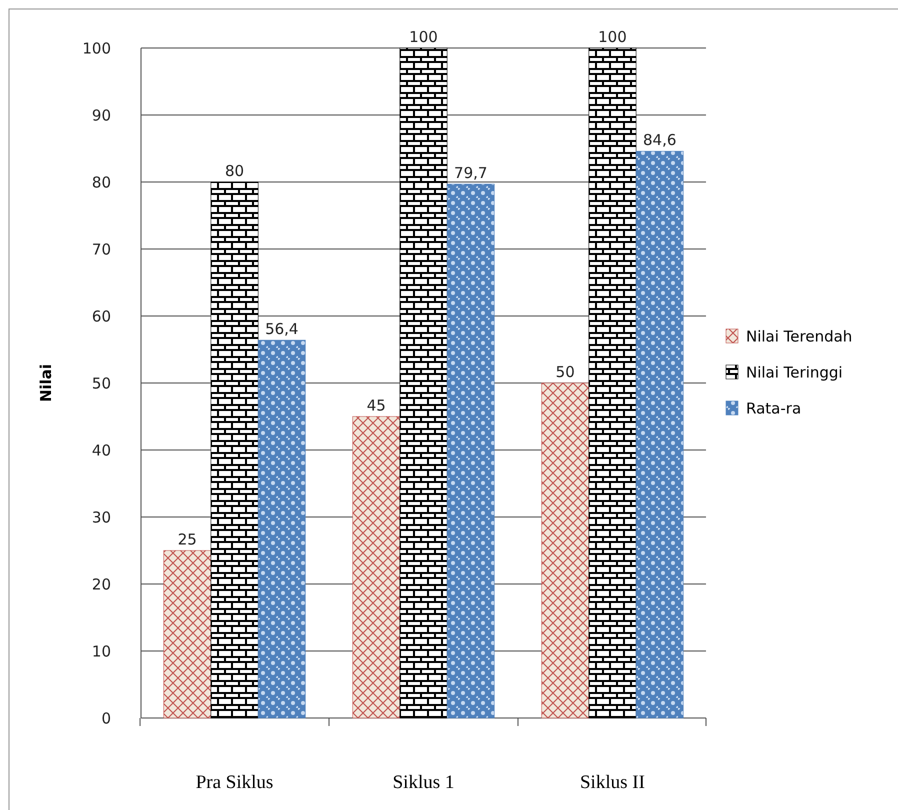 Image resolution: width=898 pixels, height=810 pixels. I want to click on legend-label: Nilai Teringgi, so click(794, 372).